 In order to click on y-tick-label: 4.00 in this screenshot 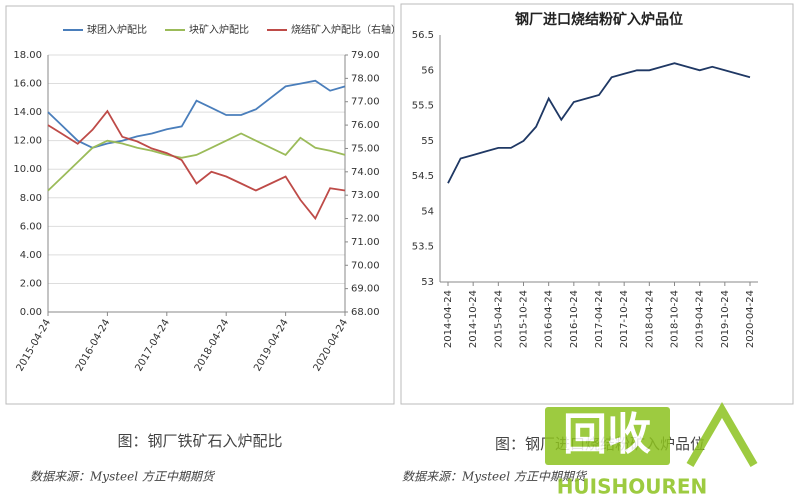, I will do `click(31, 255)`.